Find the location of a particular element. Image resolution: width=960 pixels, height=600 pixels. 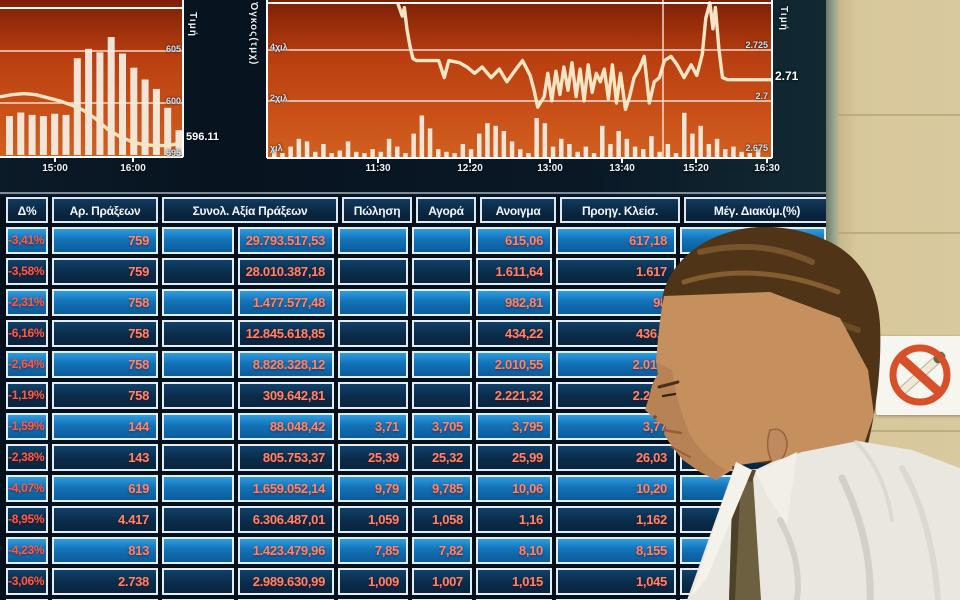

volume-ytick: 2χιλ is located at coordinates (279, 98).